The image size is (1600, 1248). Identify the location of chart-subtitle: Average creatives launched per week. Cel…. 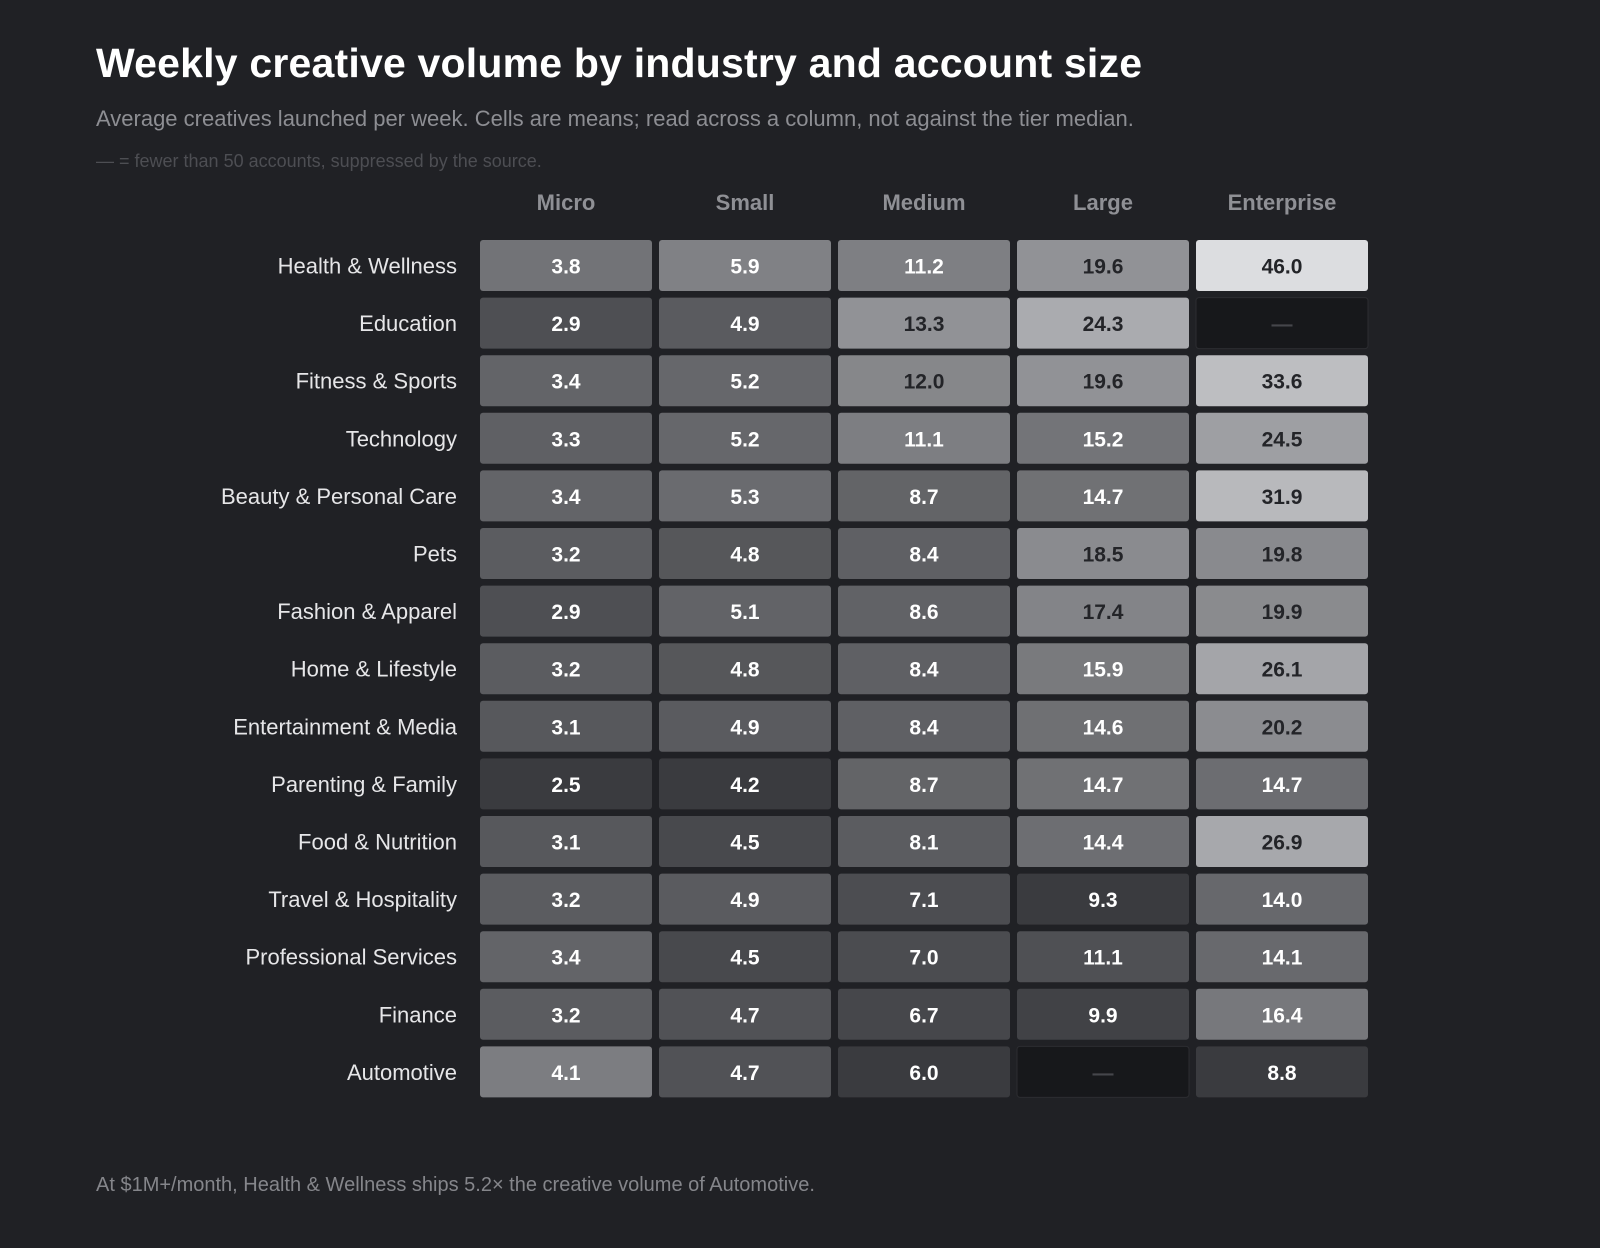
(615, 118).